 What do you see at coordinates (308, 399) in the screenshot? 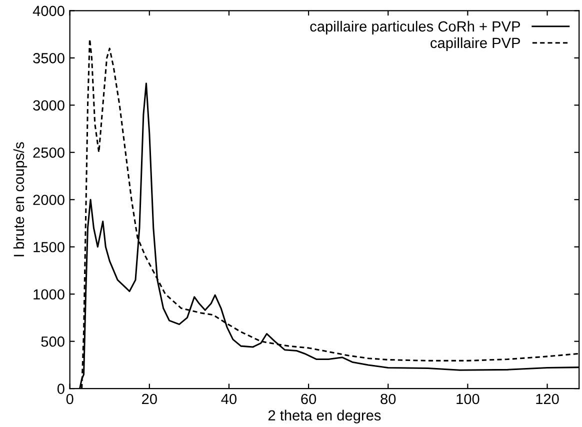
I see `x-tick-label: 60` at bounding box center [308, 399].